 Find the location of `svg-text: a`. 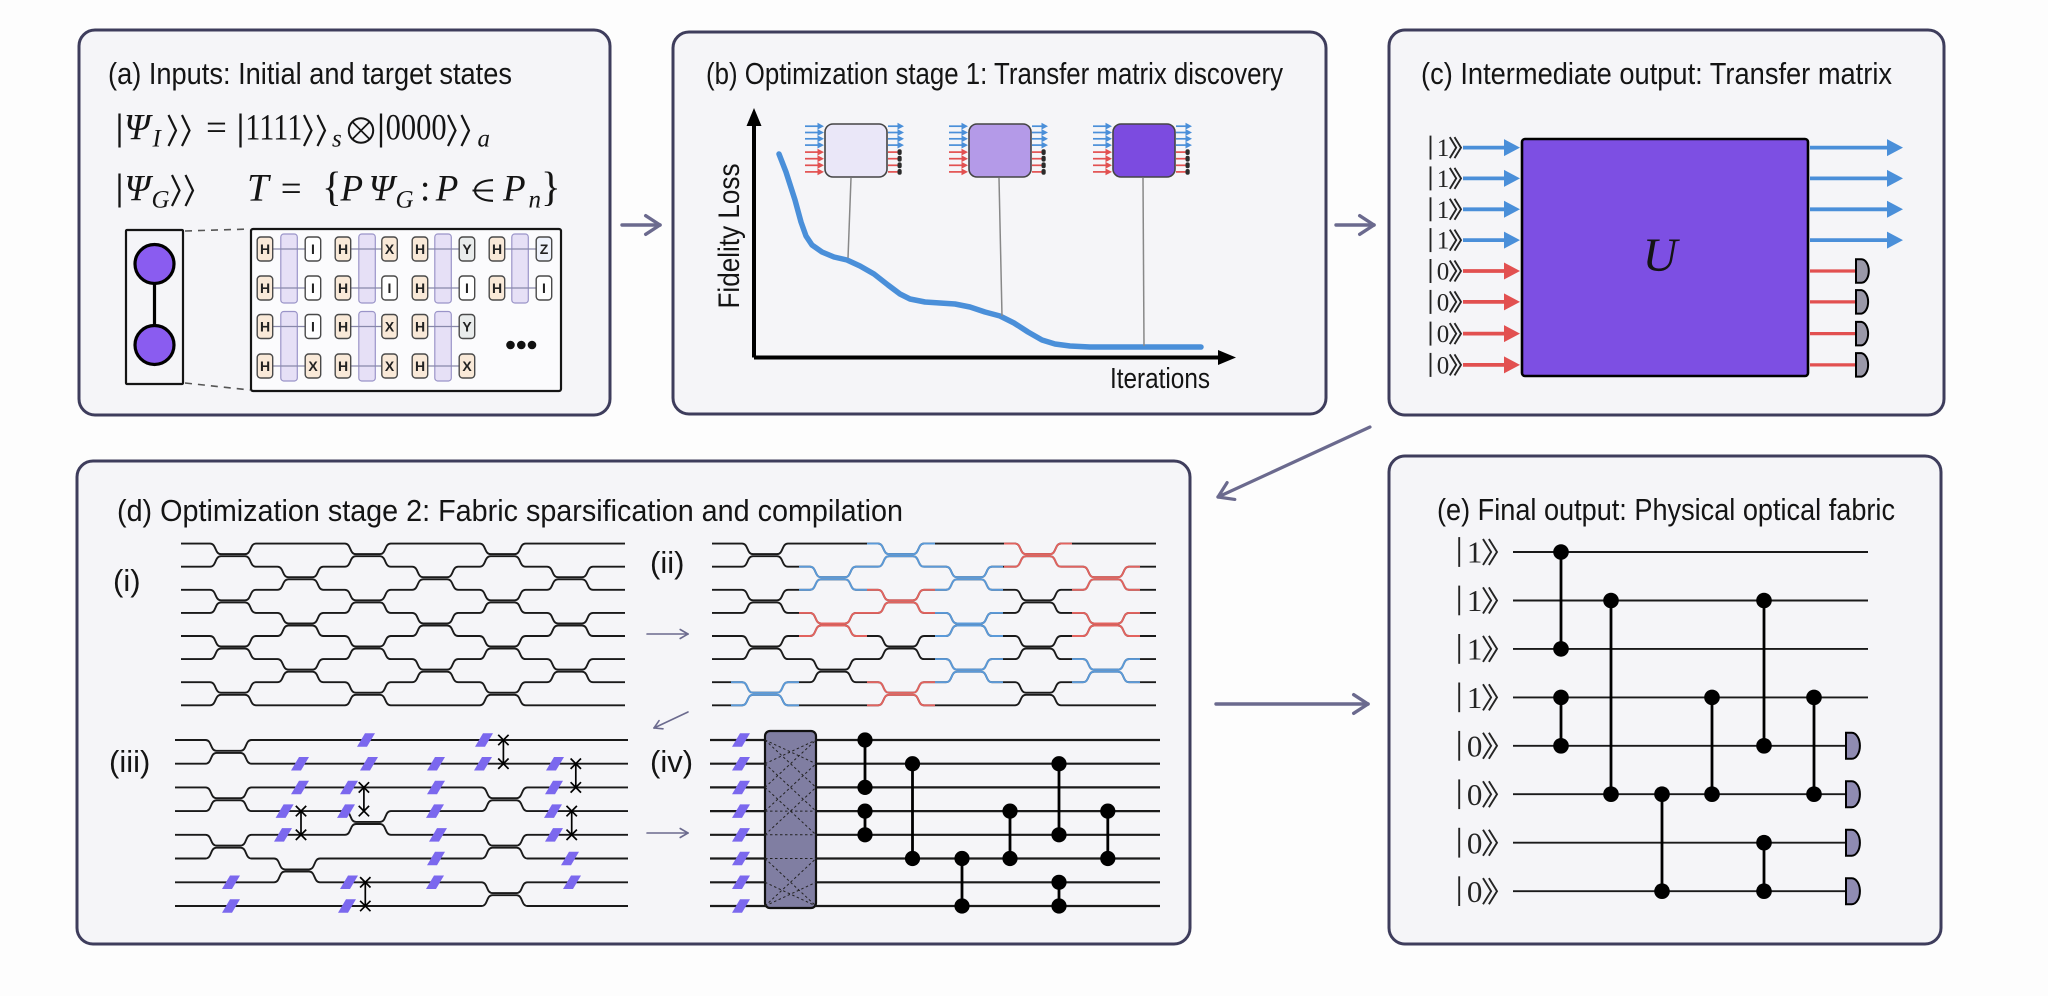

svg-text: a is located at coordinates (484, 139).